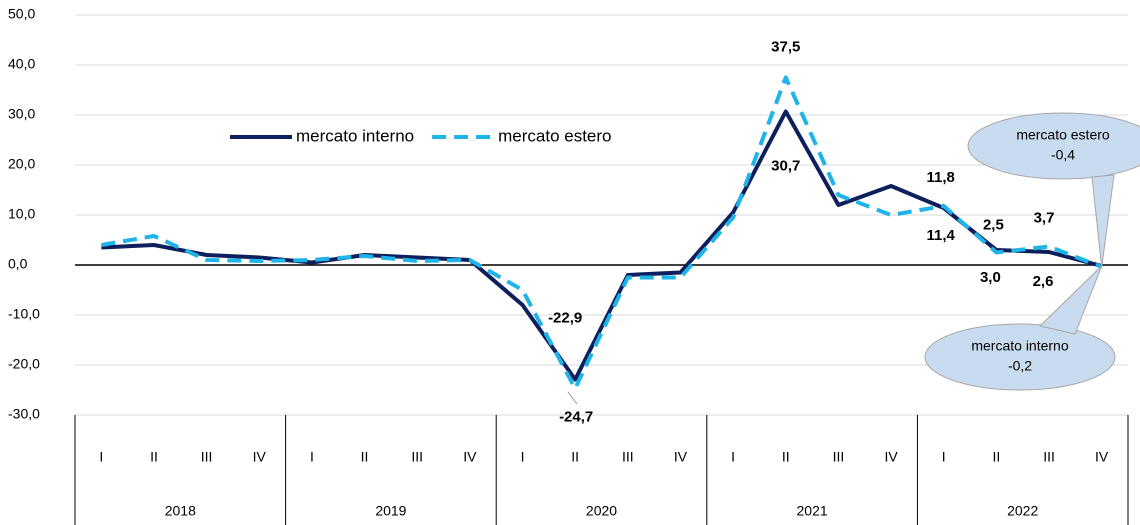 The height and width of the screenshot is (525, 1140). Describe the element at coordinates (601, 511) in the screenshot. I see `group-label: 2020` at that location.